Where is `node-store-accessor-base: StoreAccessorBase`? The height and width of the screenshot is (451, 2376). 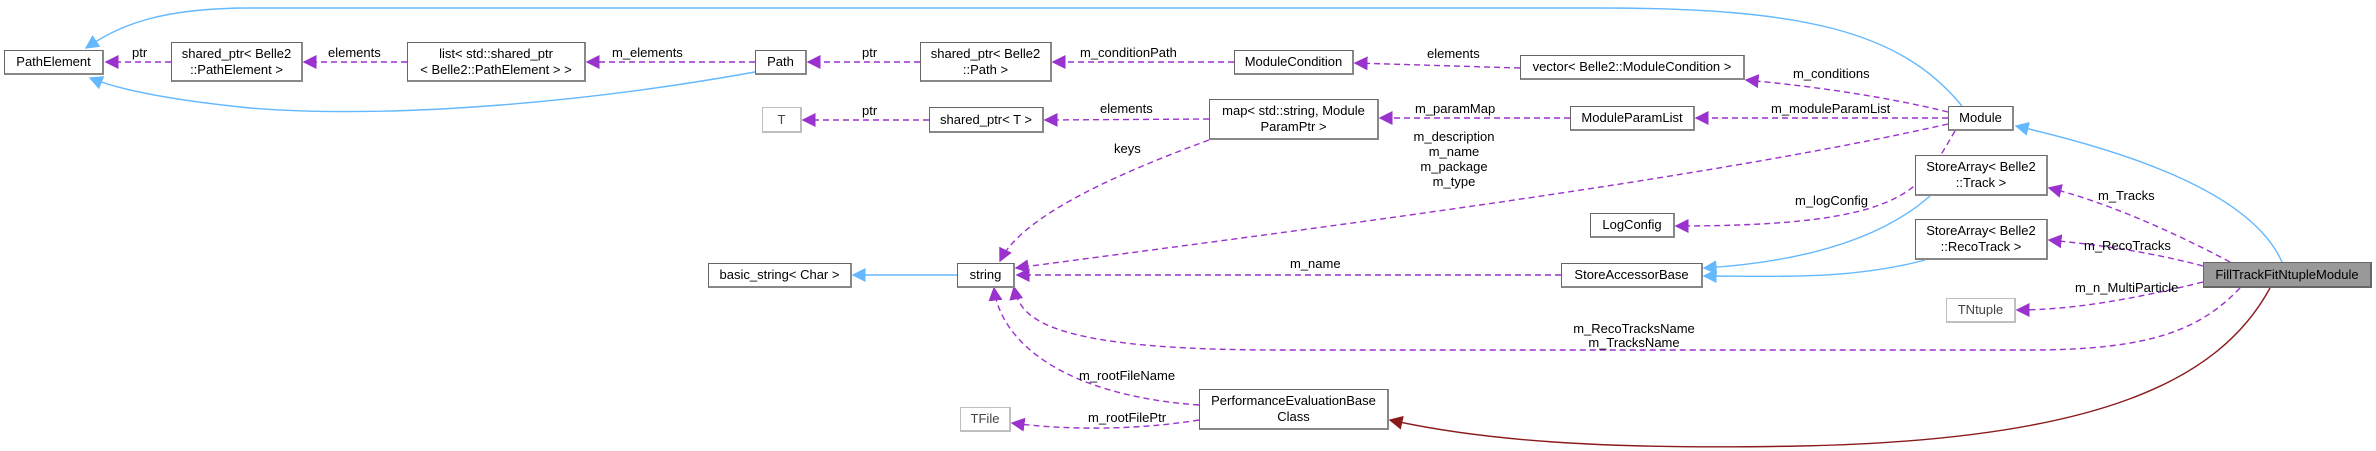 node-store-accessor-base: StoreAccessorBase is located at coordinates (1632, 275).